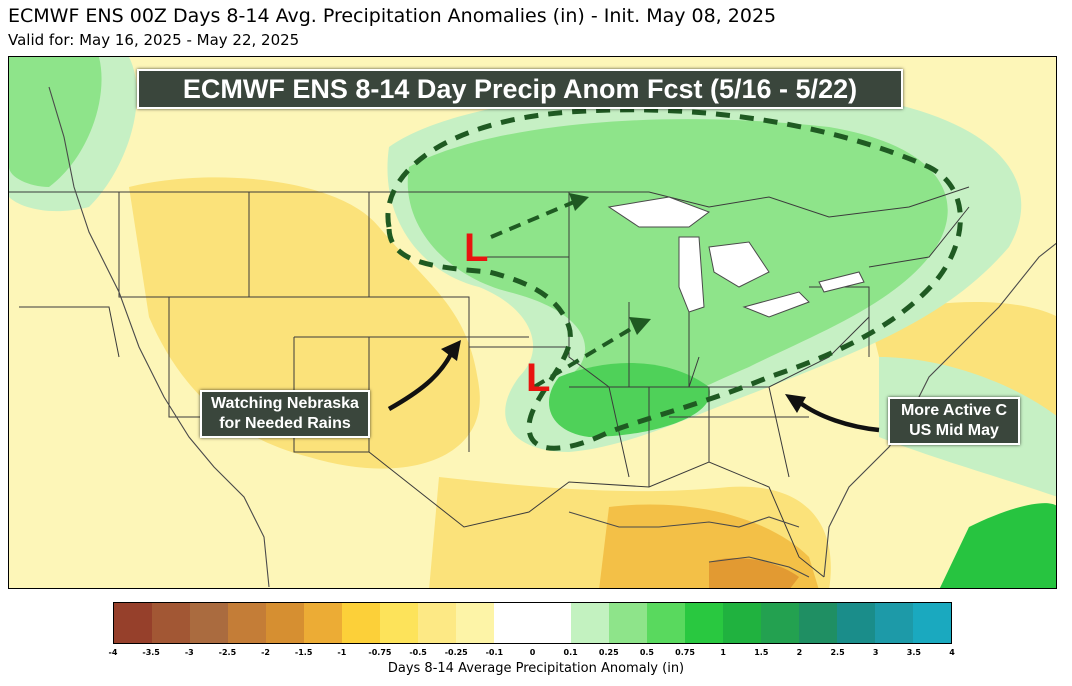 The image size is (1072, 686). I want to click on colorbar-tick-label: -0.5, so click(418, 652).